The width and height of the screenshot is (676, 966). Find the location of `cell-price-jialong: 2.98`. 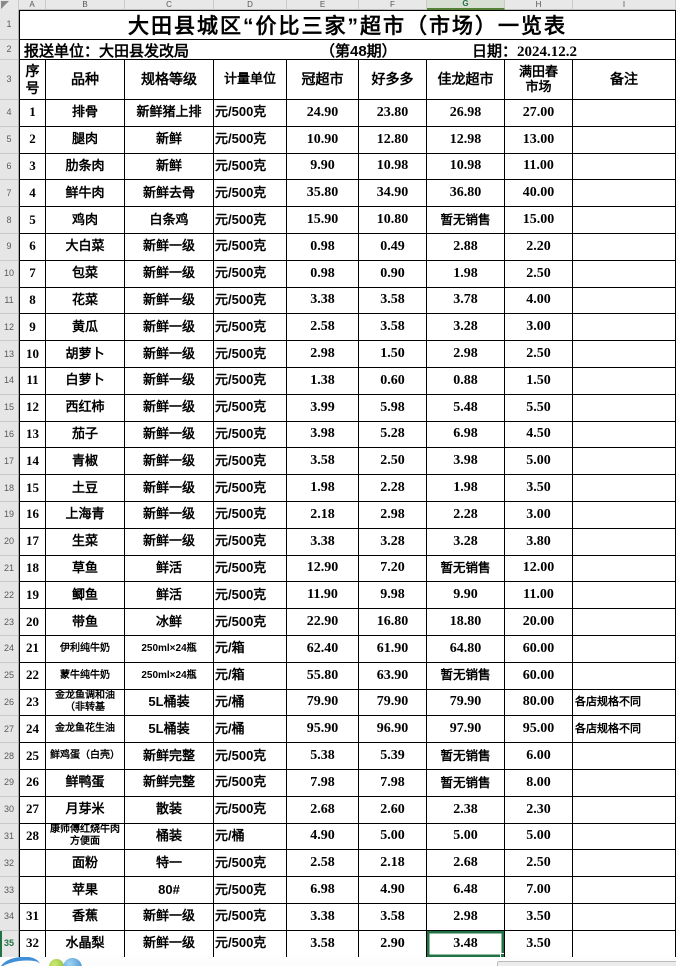

cell-price-jialong: 2.98 is located at coordinates (466, 354).